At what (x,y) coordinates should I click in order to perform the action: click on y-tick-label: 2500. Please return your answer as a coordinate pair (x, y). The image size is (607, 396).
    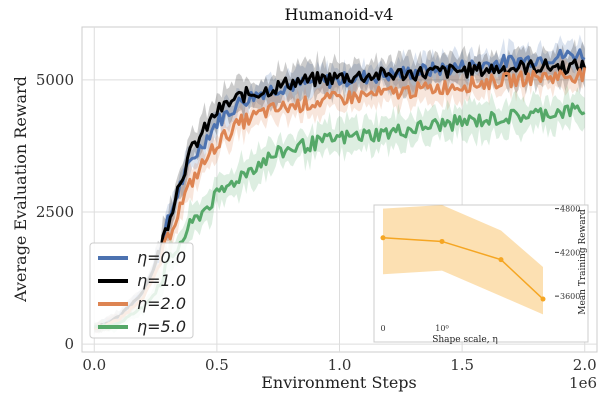
    Looking at the image, I should click on (55, 212).